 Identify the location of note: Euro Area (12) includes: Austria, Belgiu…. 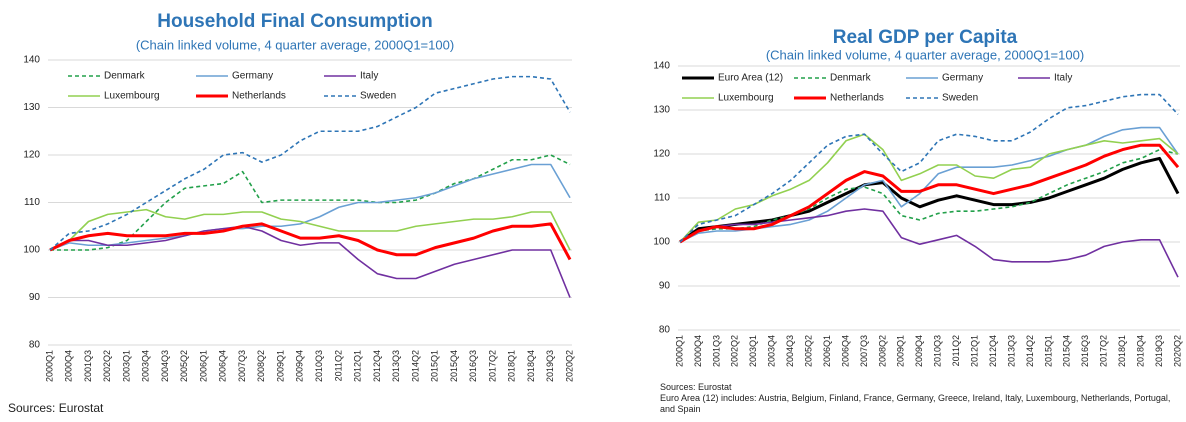
(915, 403).